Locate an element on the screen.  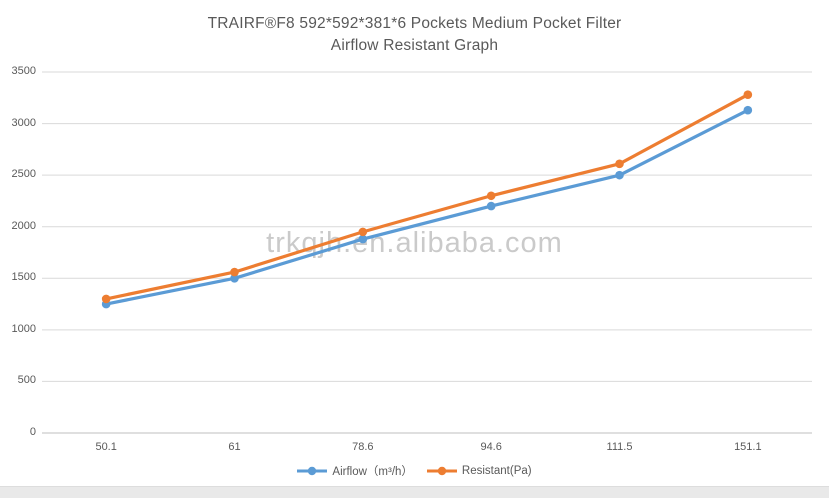
y-tick-label: 3500 is located at coordinates (23, 71).